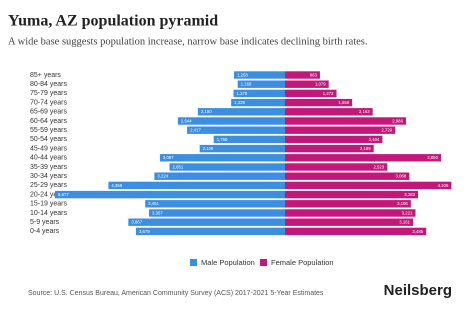 Image resolution: width=474 pixels, height=316 pixels. I want to click on category-label: 50-54 years, so click(48, 139).